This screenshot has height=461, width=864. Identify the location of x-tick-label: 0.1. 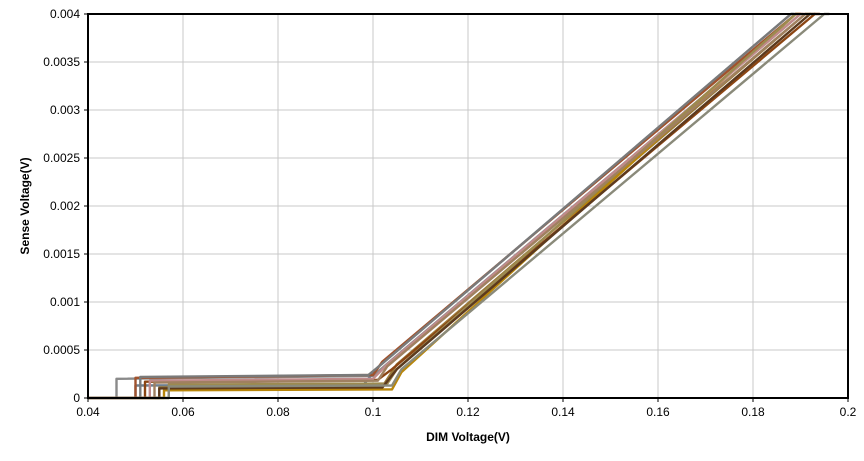
(373, 412).